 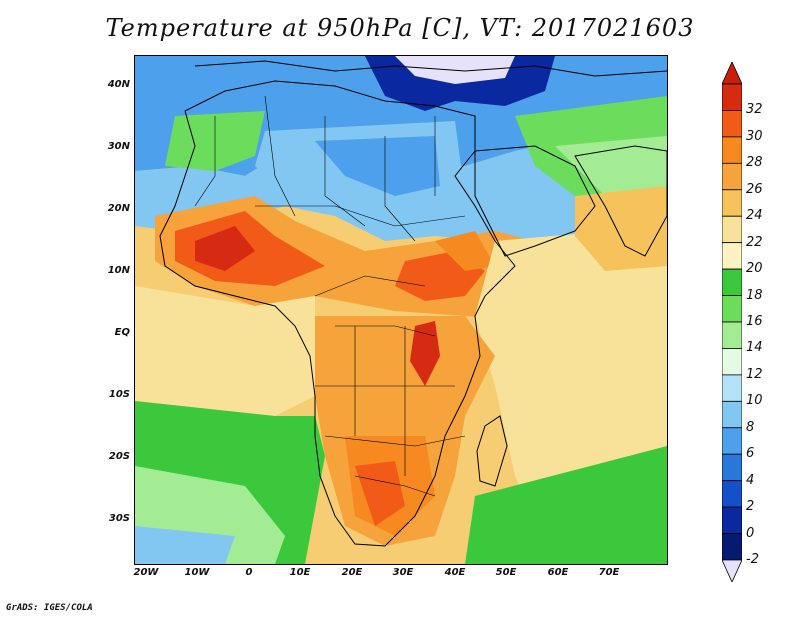 I want to click on india-warm-field, so click(x=621, y=228).